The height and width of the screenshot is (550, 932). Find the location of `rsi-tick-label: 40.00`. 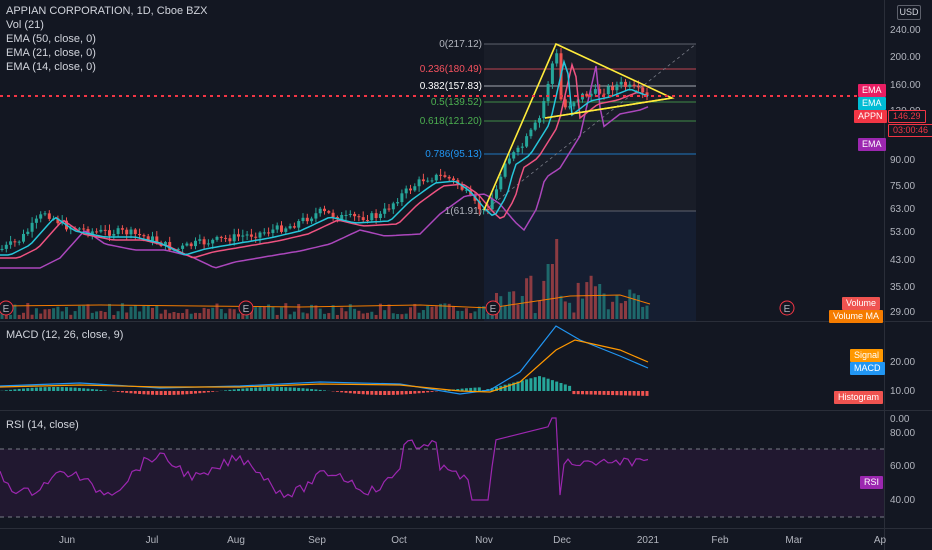

rsi-tick-label: 40.00 is located at coordinates (902, 500).